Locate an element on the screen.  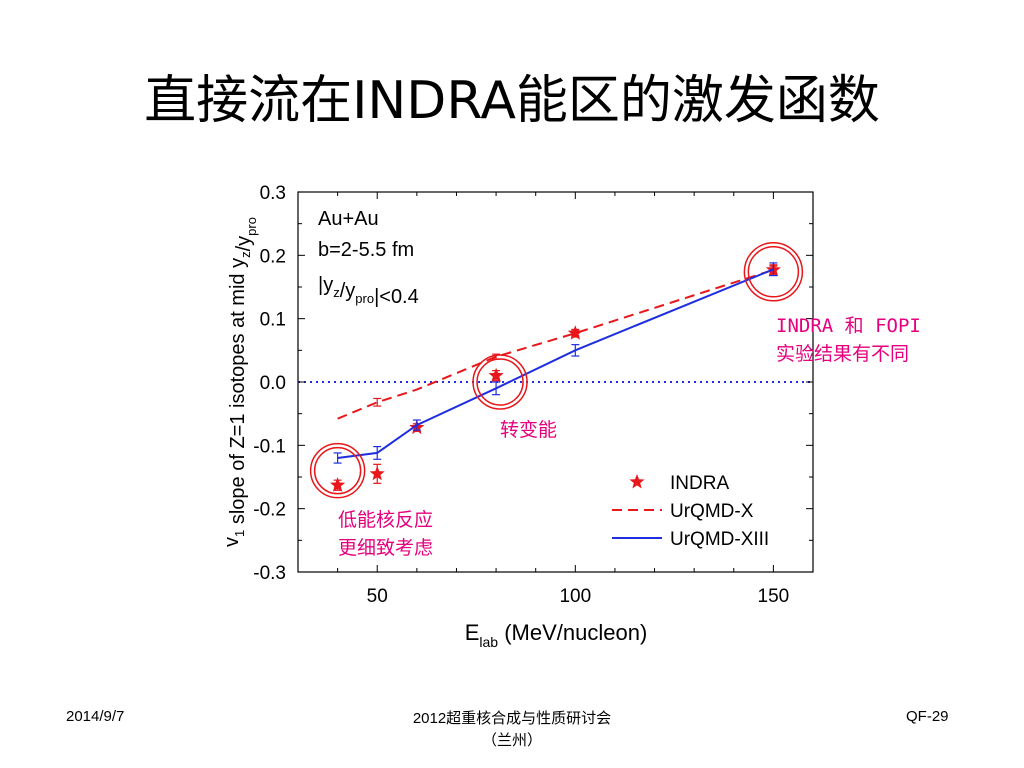
y-tick-label: -0.1 is located at coordinates (269, 446).